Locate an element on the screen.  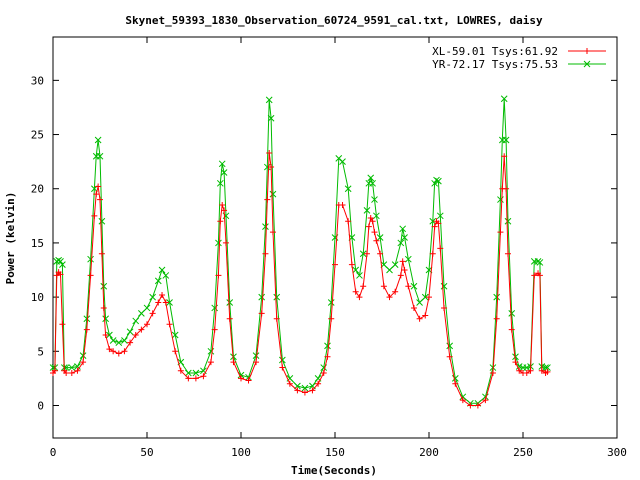
legend-label-1: YR-72.17 Tsys:75.53 is located at coordinates (495, 64).